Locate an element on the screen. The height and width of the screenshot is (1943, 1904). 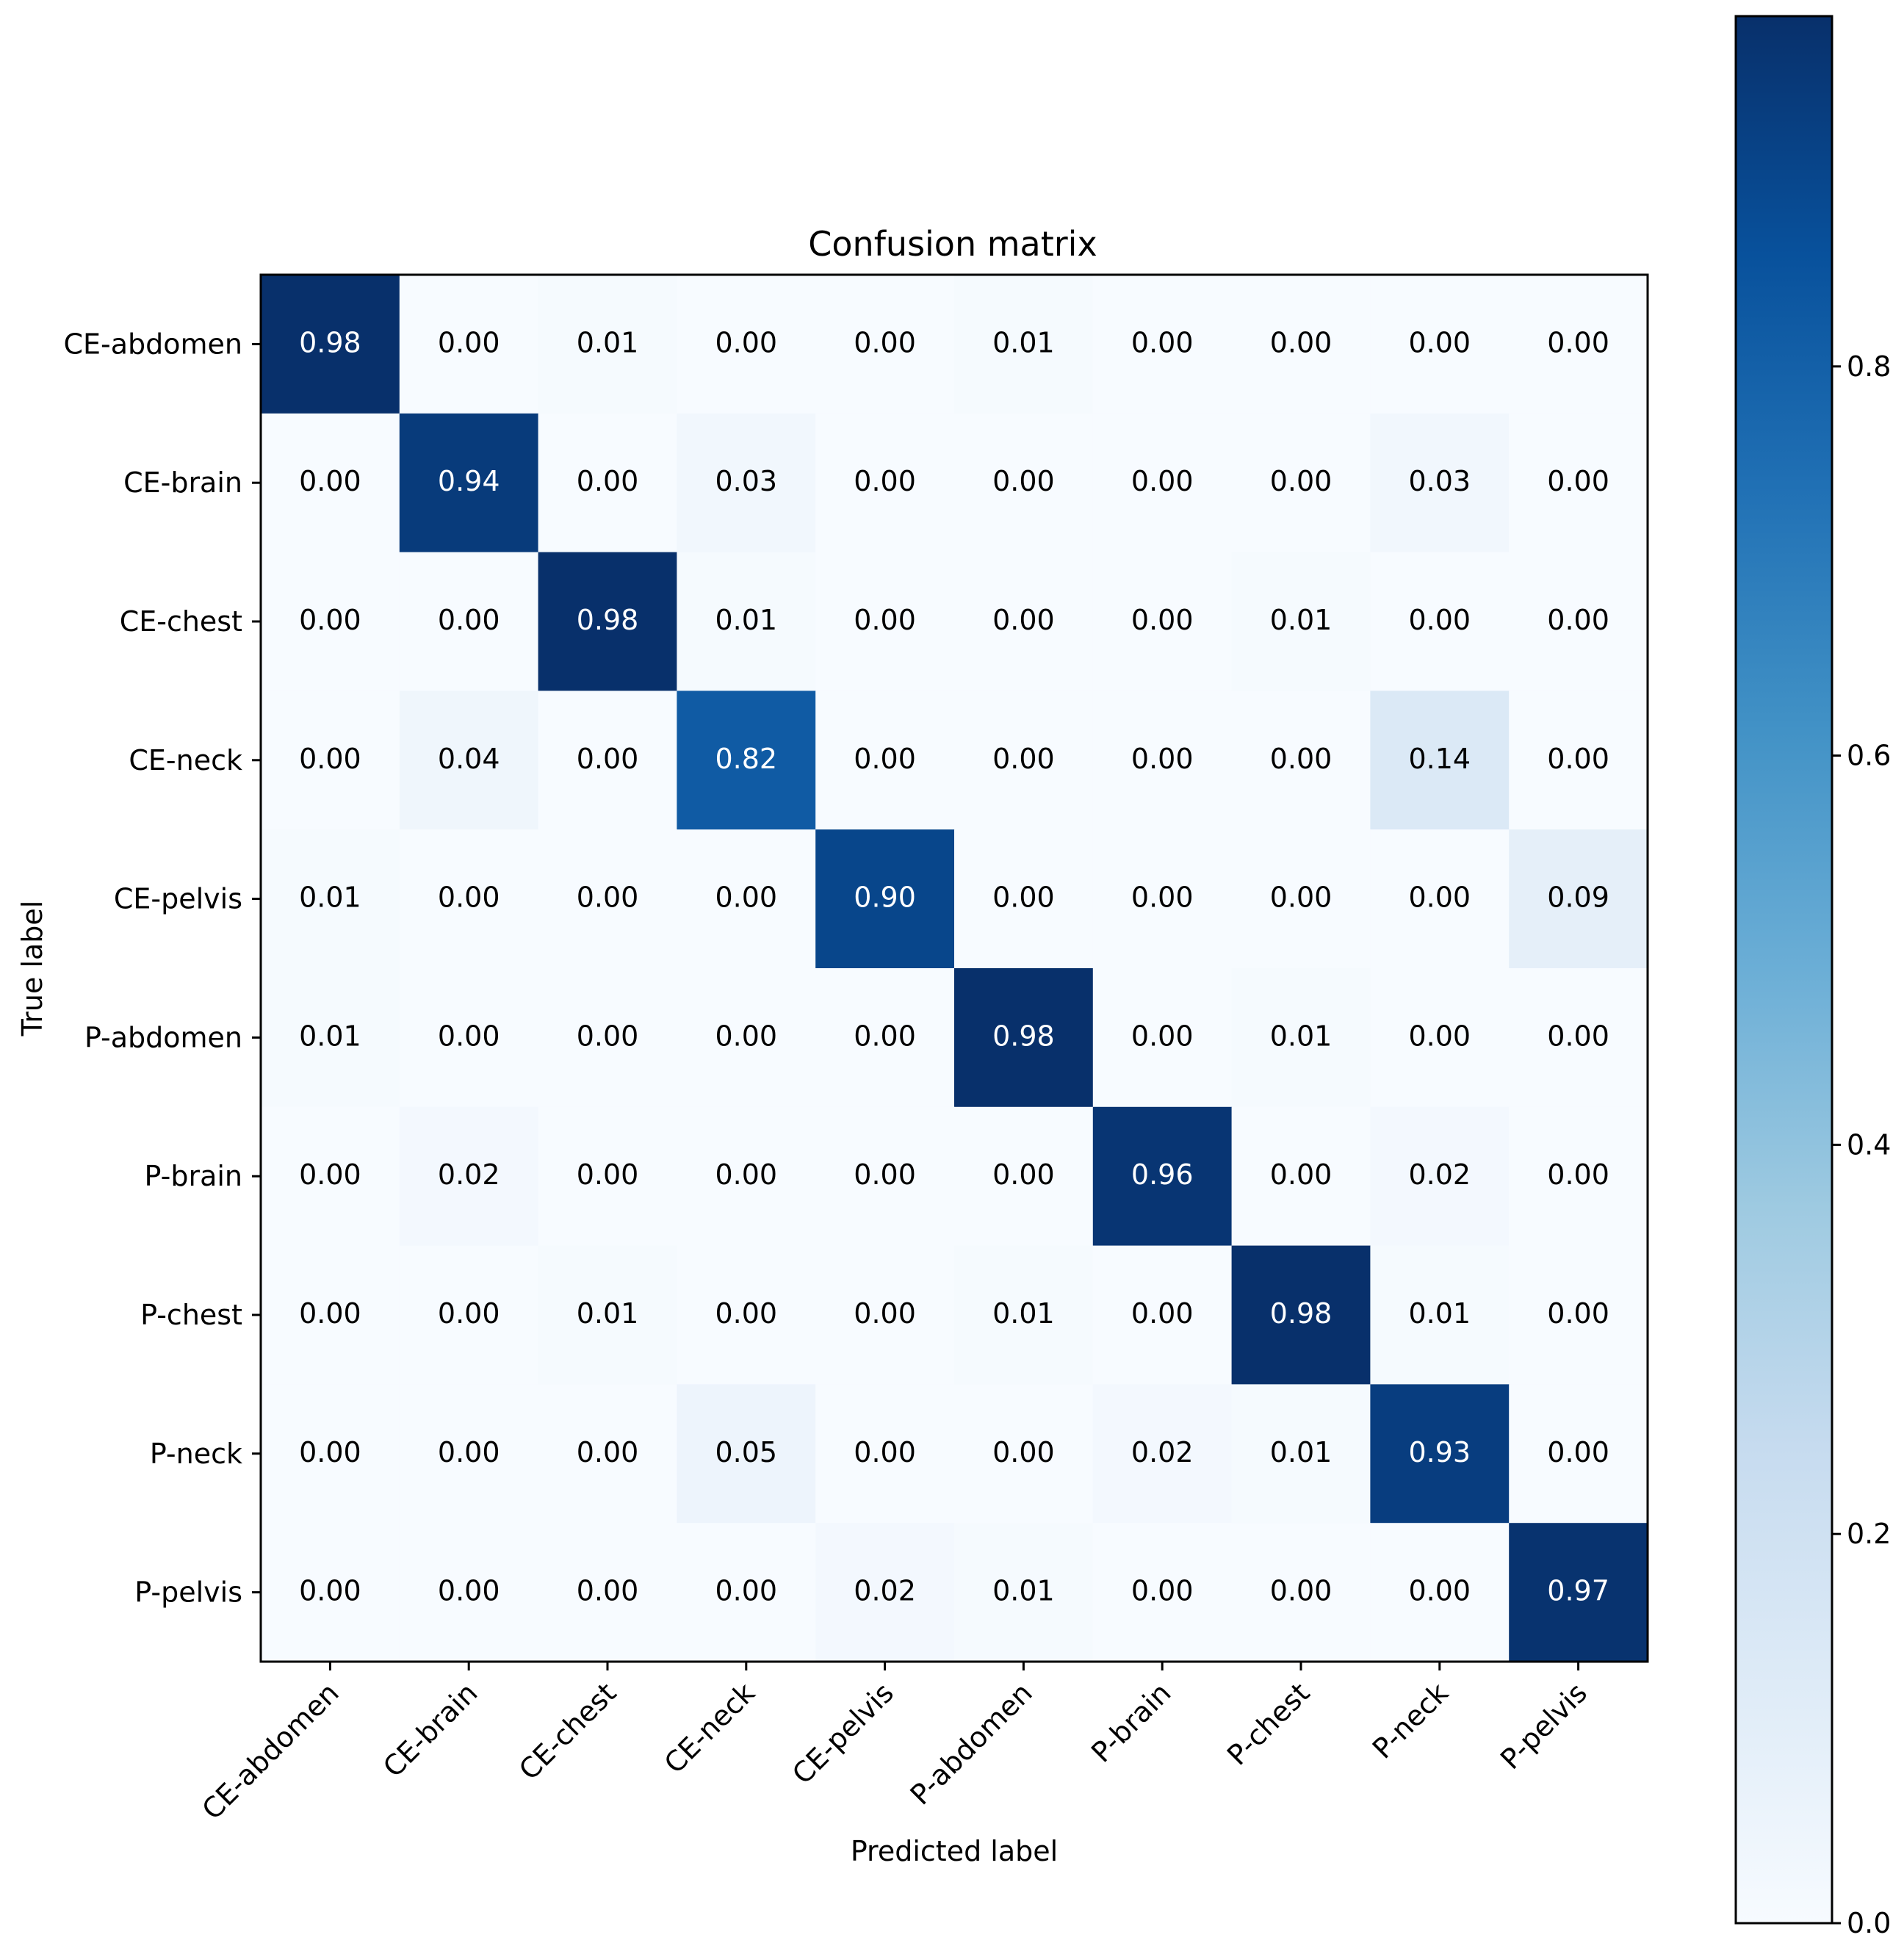
y-tick-label: P-abdomen is located at coordinates (163, 1037).